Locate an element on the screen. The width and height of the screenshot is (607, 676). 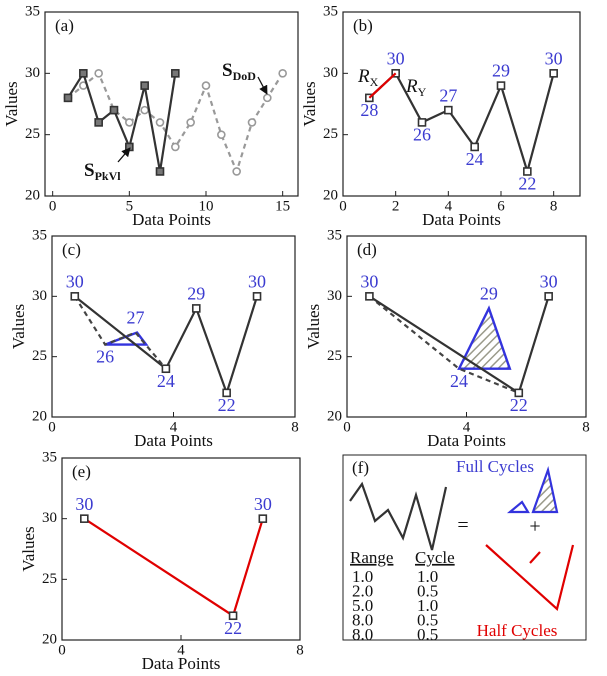
table-header: Cycle is located at coordinates (435, 557).